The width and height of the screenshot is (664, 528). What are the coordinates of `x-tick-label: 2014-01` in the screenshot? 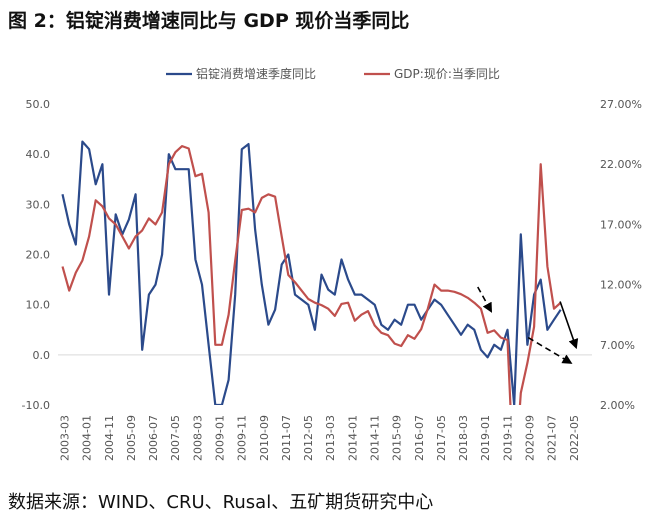 It's located at (352, 438).